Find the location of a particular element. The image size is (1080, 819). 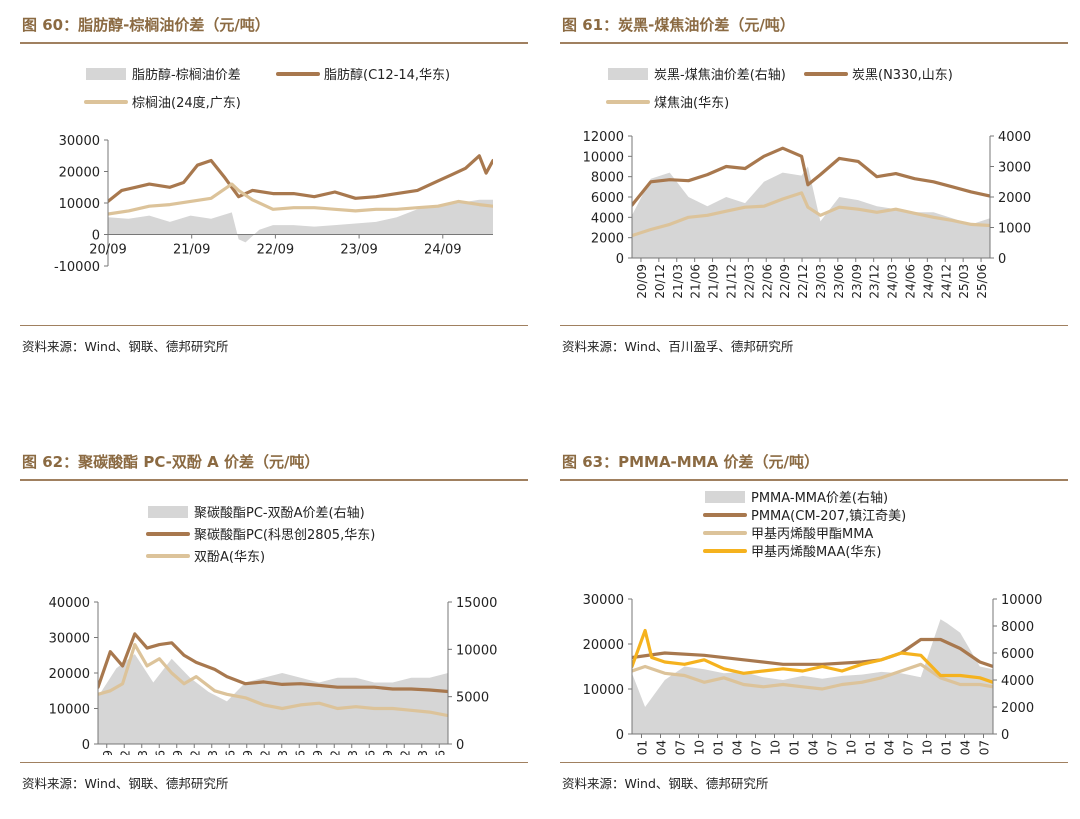

y2-tick-label: 4000 is located at coordinates (1014, 137).